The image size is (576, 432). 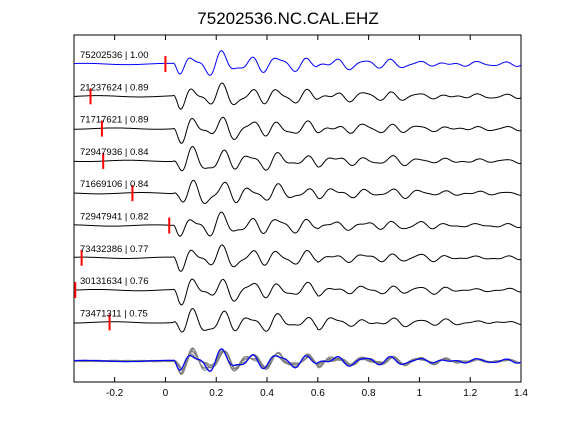 What do you see at coordinates (114, 55) in the screenshot?
I see `trace-label-75202536: 75202536 | 1.00` at bounding box center [114, 55].